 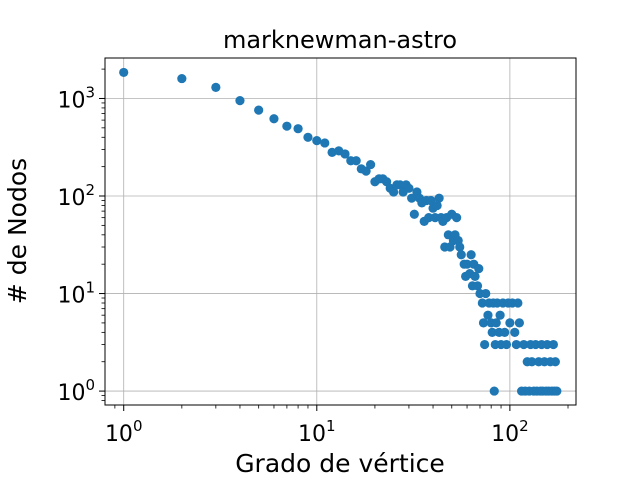 What do you see at coordinates (124, 432) in the screenshot?
I see `x-tick-label: 10⁰` at bounding box center [124, 432].